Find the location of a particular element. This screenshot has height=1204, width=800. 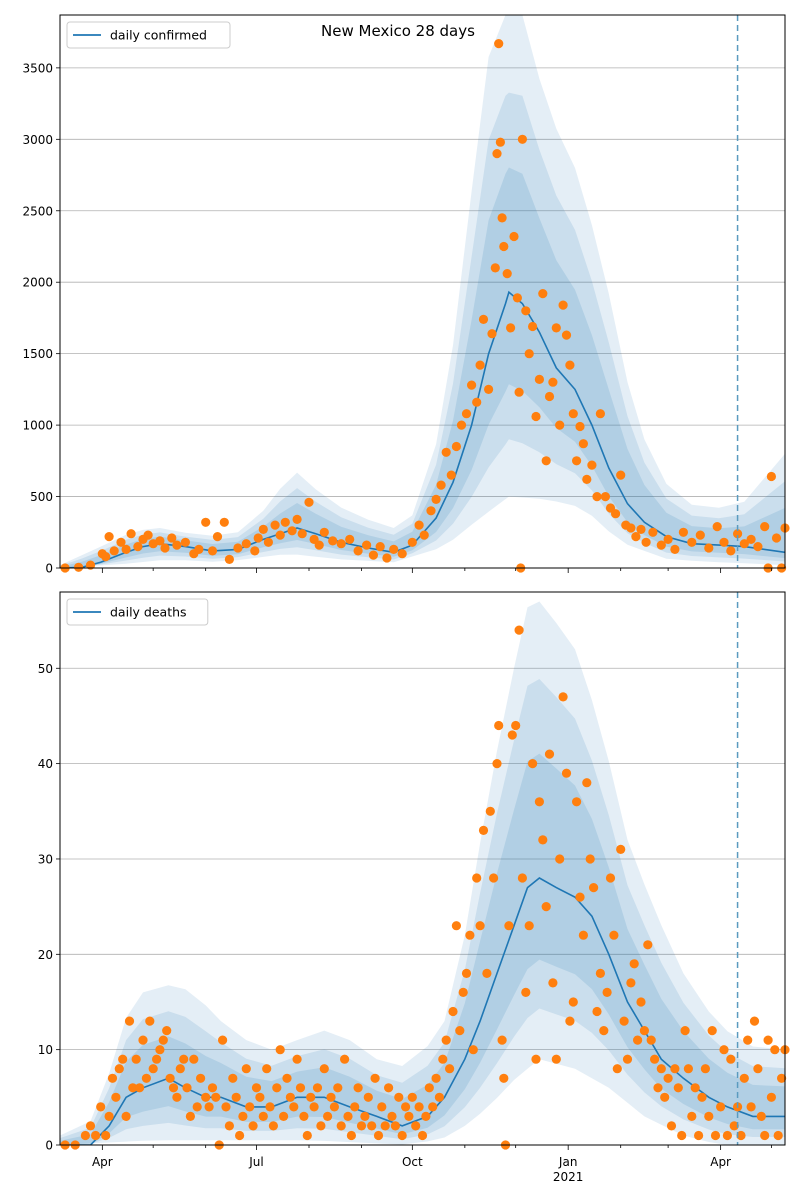

legend-label: daily deaths is located at coordinates (148, 612).